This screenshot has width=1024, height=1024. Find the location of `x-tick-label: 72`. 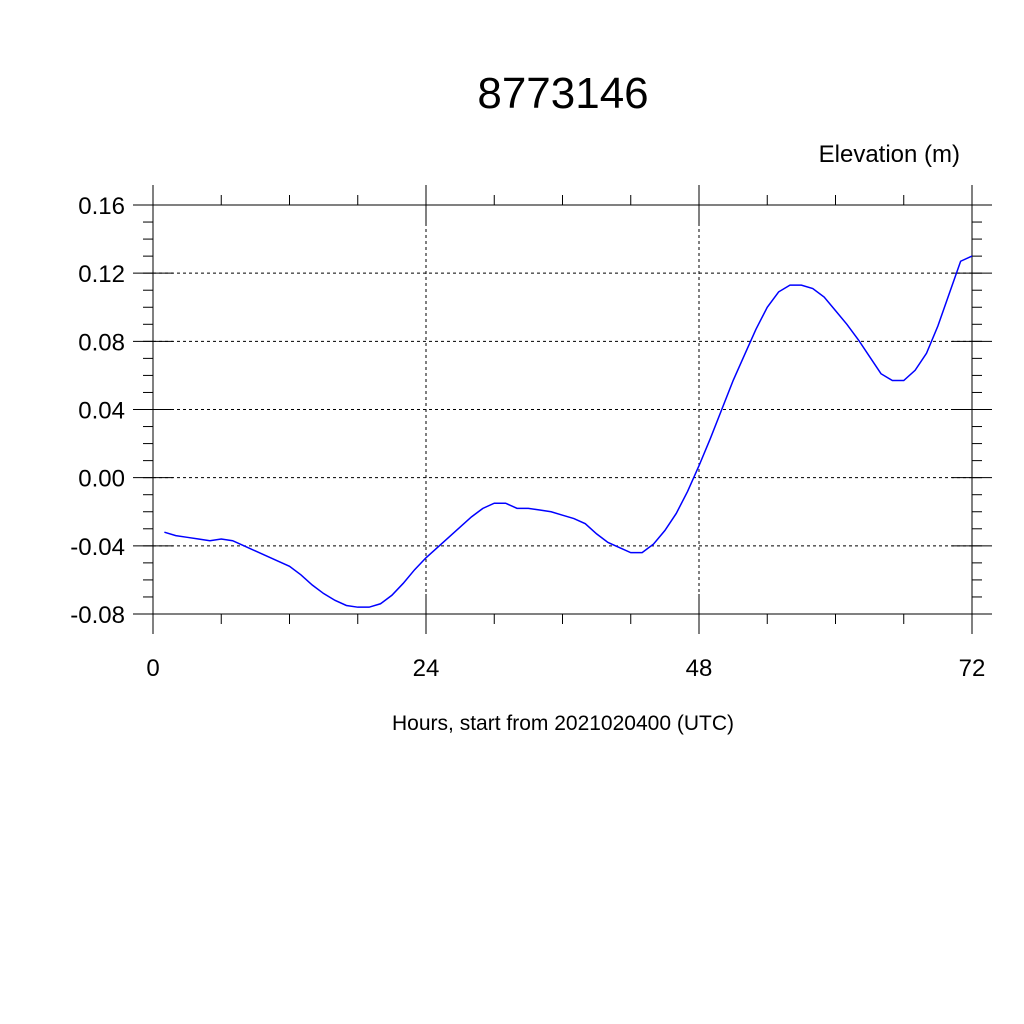

x-tick-label: 72 is located at coordinates (972, 668).